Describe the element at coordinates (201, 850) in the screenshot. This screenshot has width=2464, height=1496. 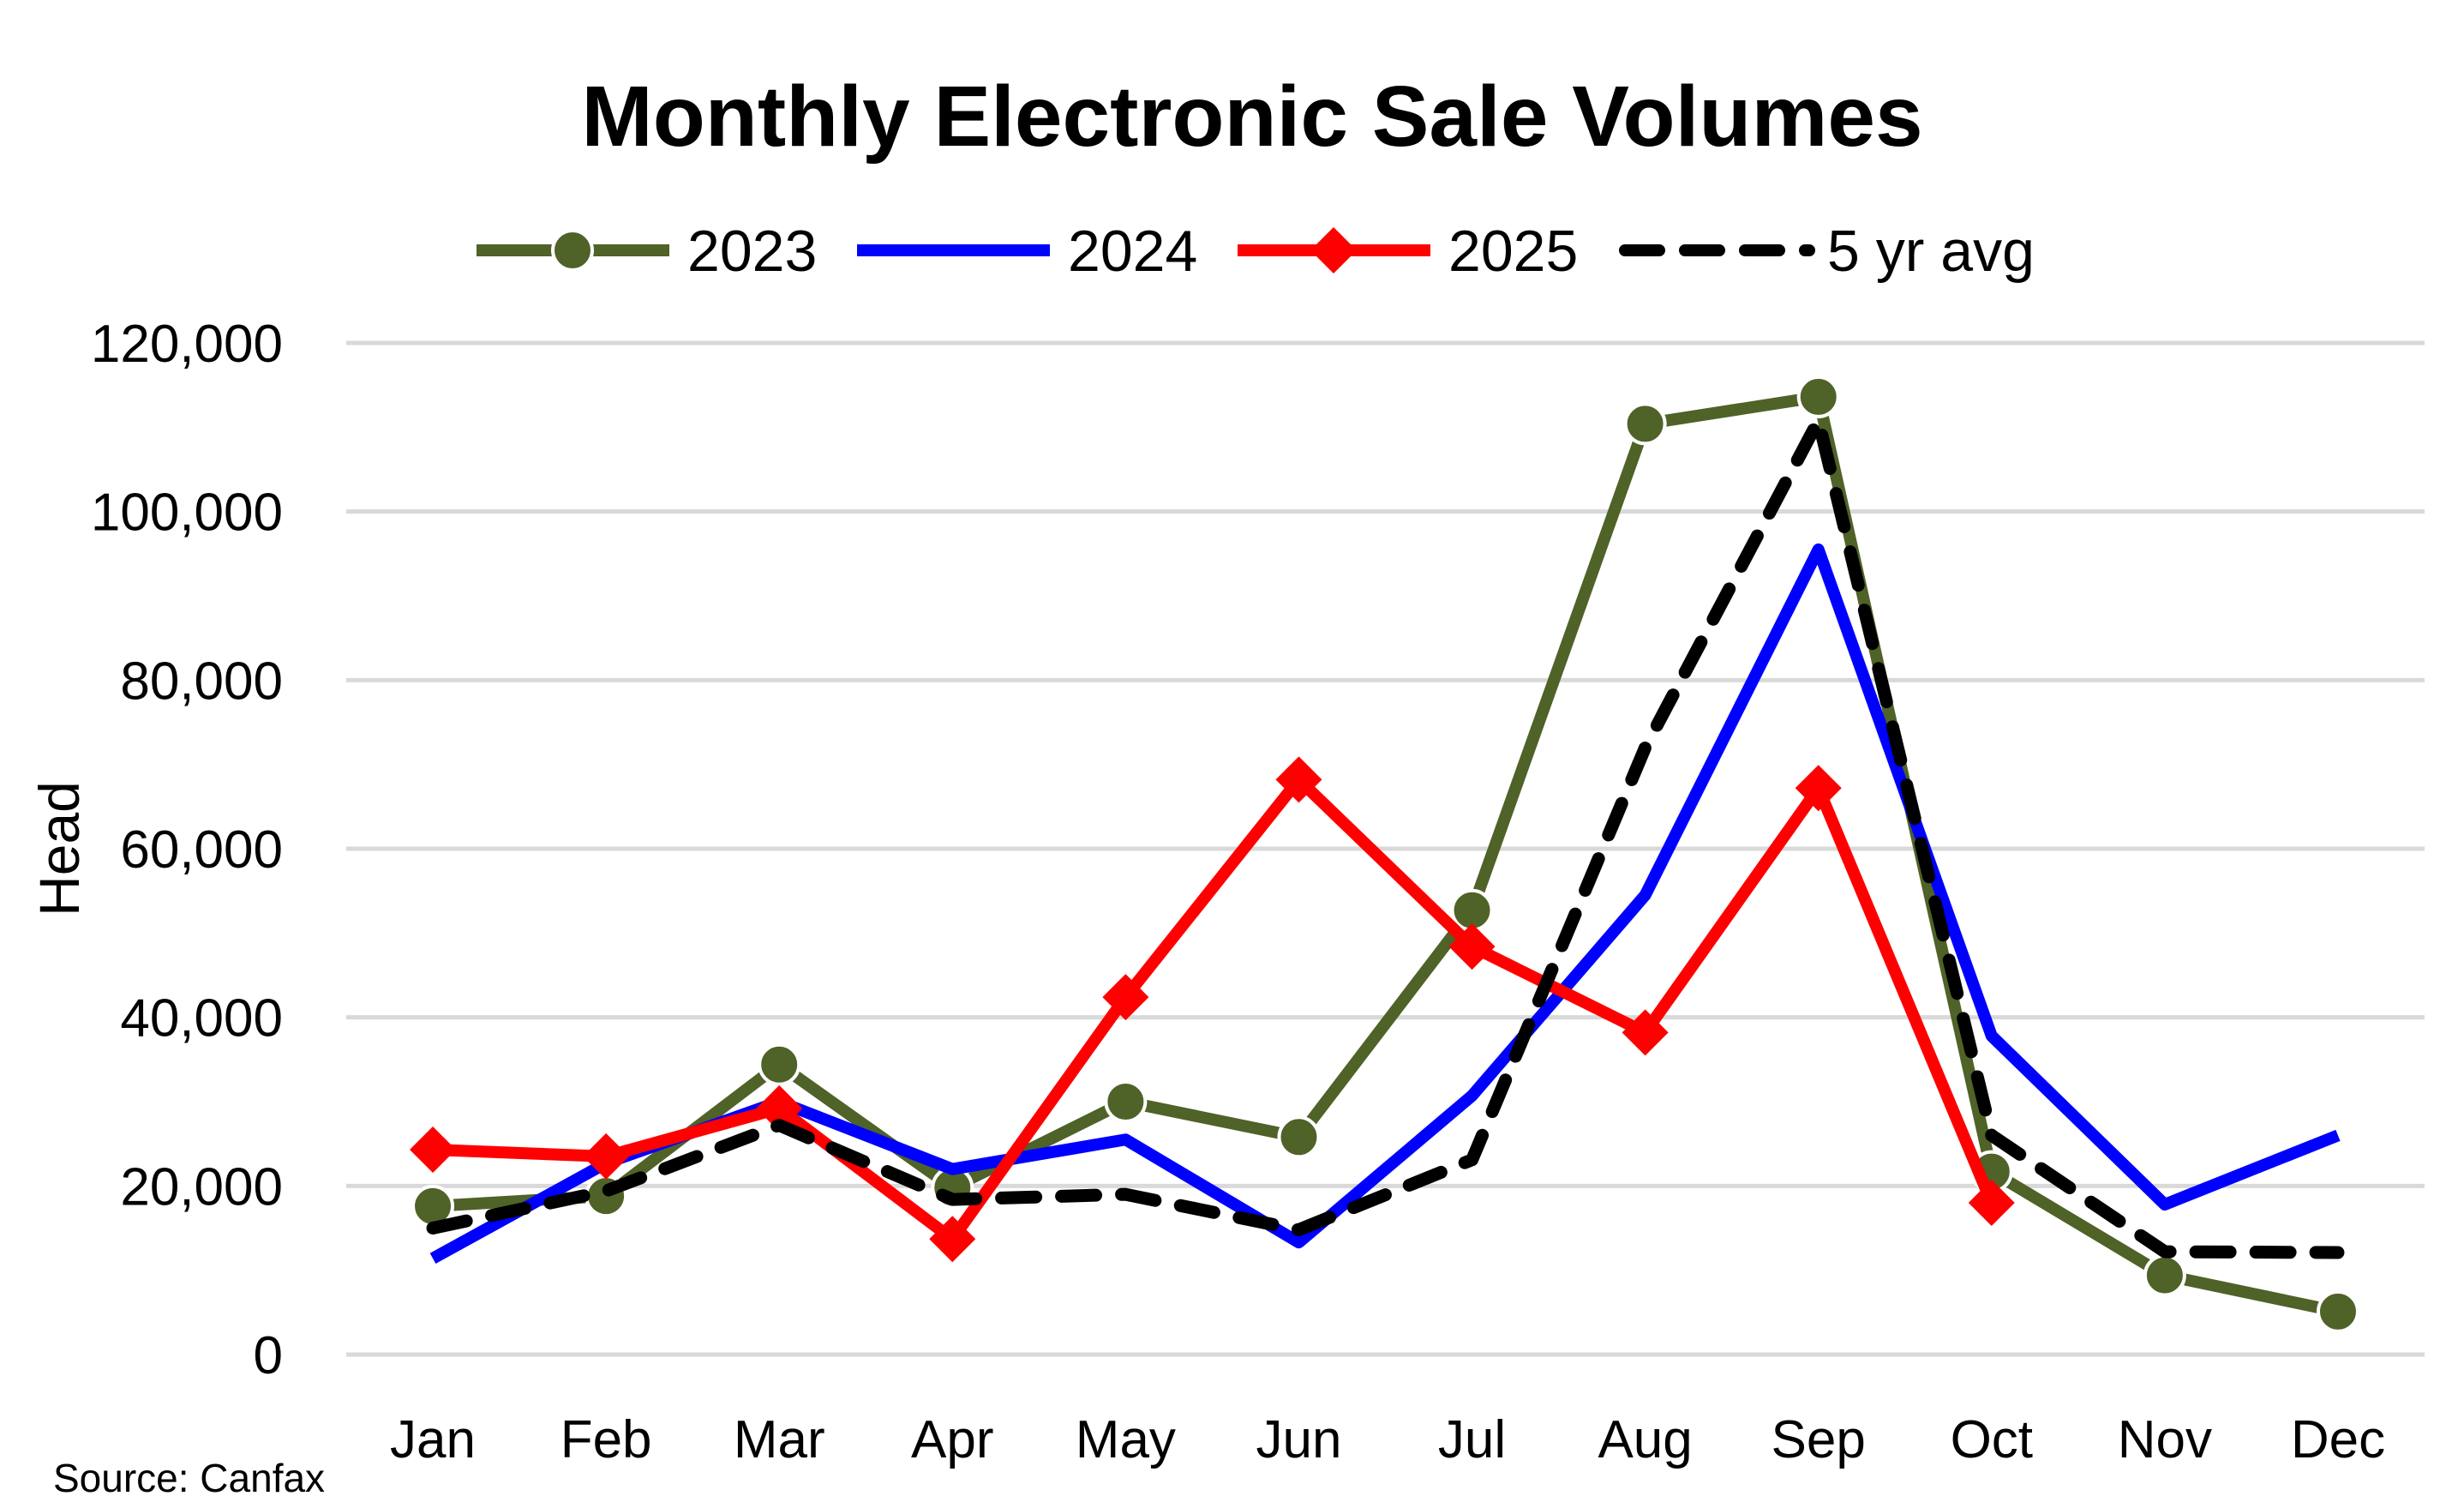
I see `y-tick-label: 60,000` at that location.